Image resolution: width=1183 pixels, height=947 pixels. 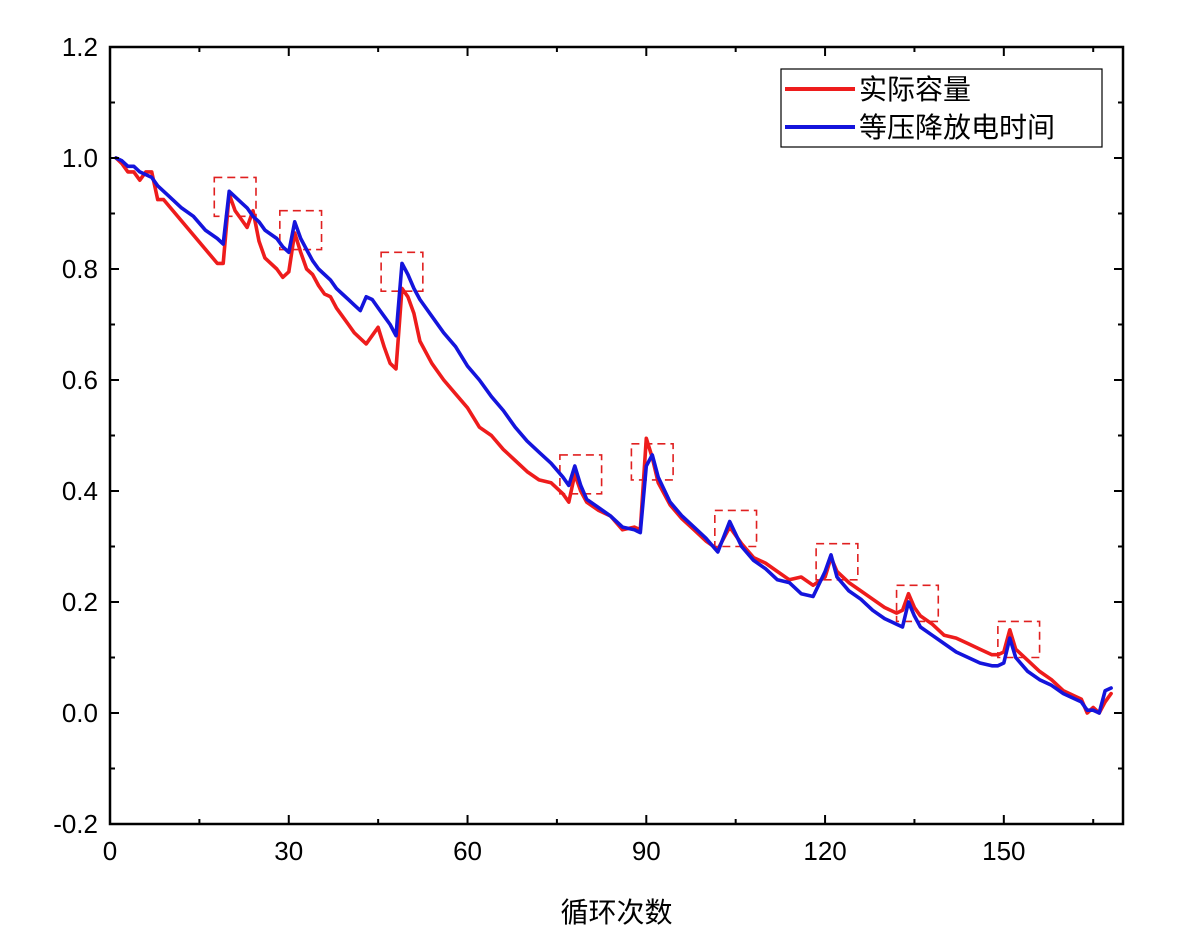 I want to click on y-tick-label: 0.0, so click(x=80, y=713).